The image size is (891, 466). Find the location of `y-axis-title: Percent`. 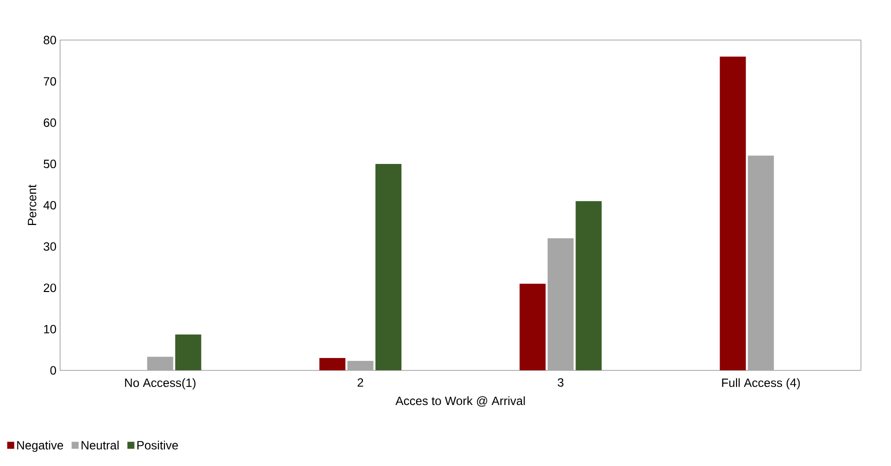

y-axis-title: Percent is located at coordinates (32, 205).